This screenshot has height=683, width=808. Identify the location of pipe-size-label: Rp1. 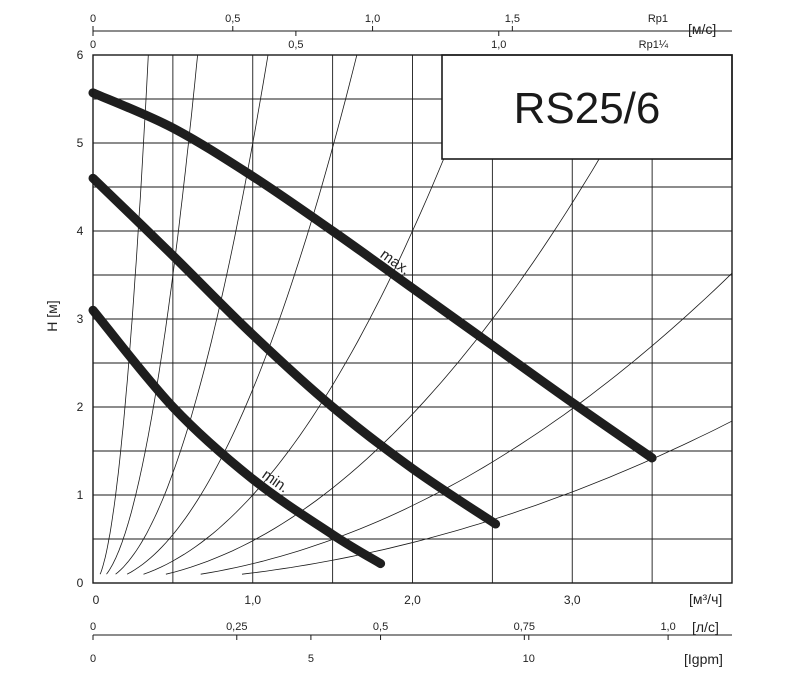
(658, 19).